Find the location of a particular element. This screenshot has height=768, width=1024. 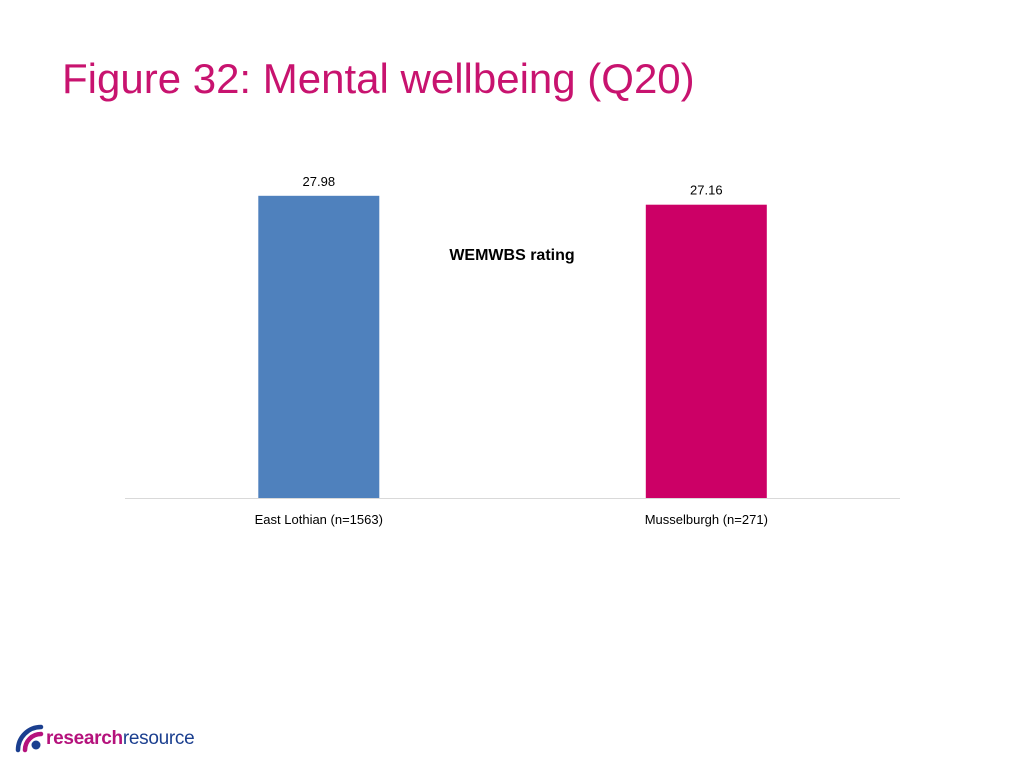

data-label-1: 27.98 is located at coordinates (319, 181).